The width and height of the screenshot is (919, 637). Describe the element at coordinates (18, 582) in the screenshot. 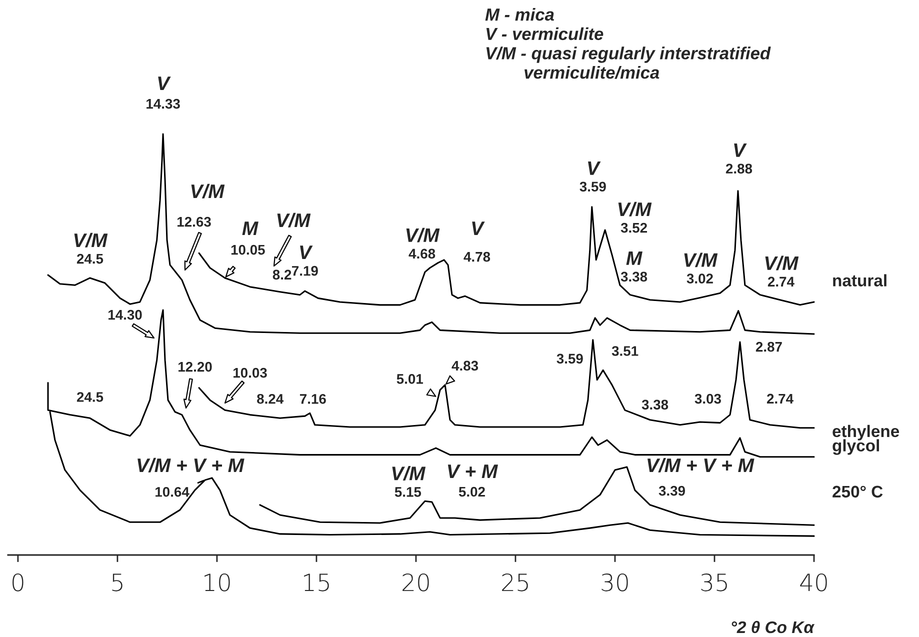

I see `x-tick-label: 0` at that location.